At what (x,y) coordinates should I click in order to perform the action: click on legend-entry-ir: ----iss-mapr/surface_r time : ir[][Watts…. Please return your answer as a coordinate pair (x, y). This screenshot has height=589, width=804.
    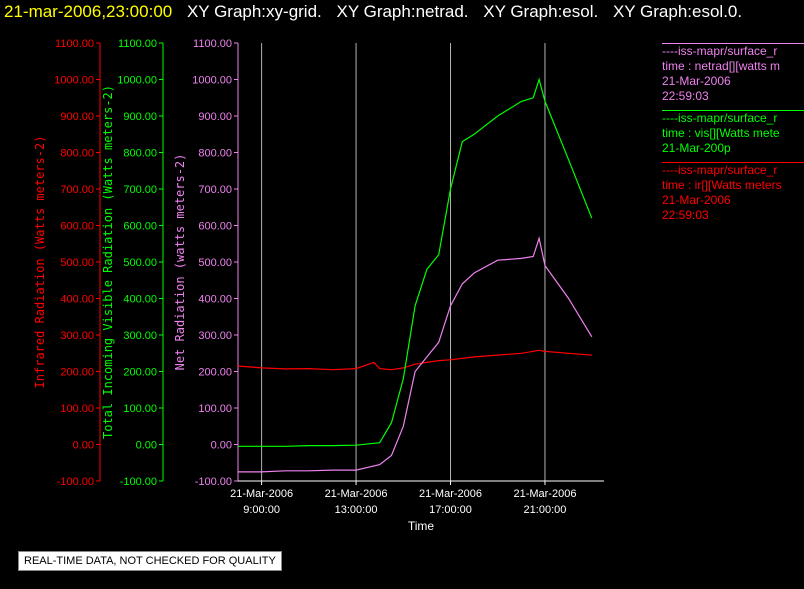
    Looking at the image, I should click on (733, 192).